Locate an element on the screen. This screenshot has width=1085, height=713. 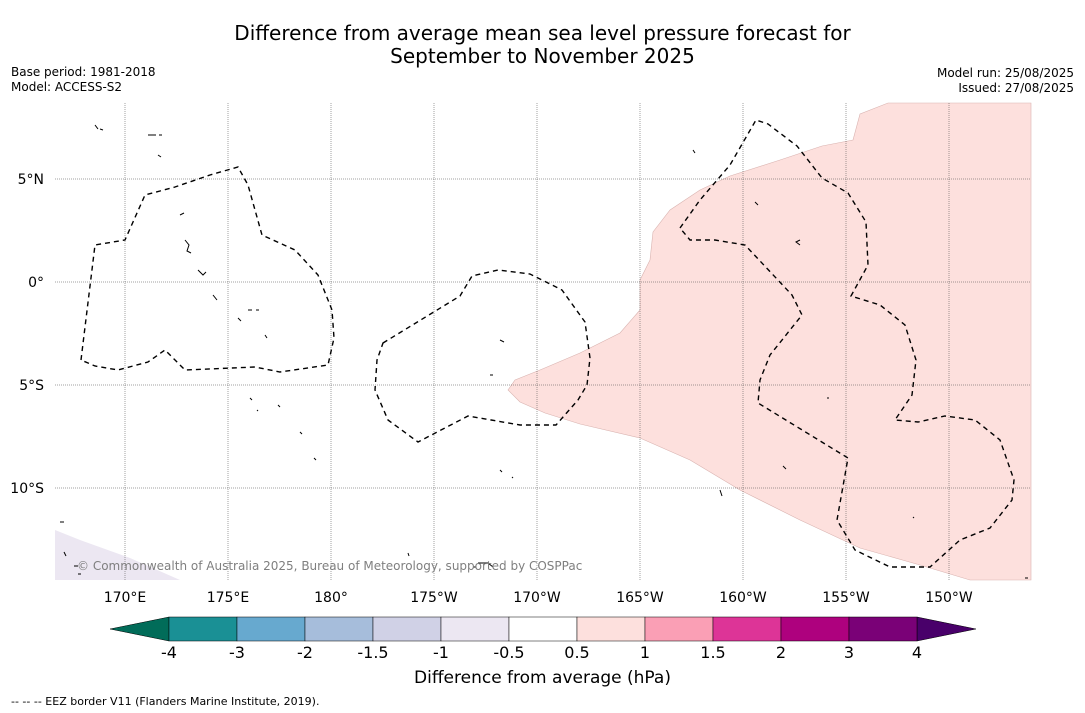
colorbar-tick-label: -2 is located at coordinates (305, 652).